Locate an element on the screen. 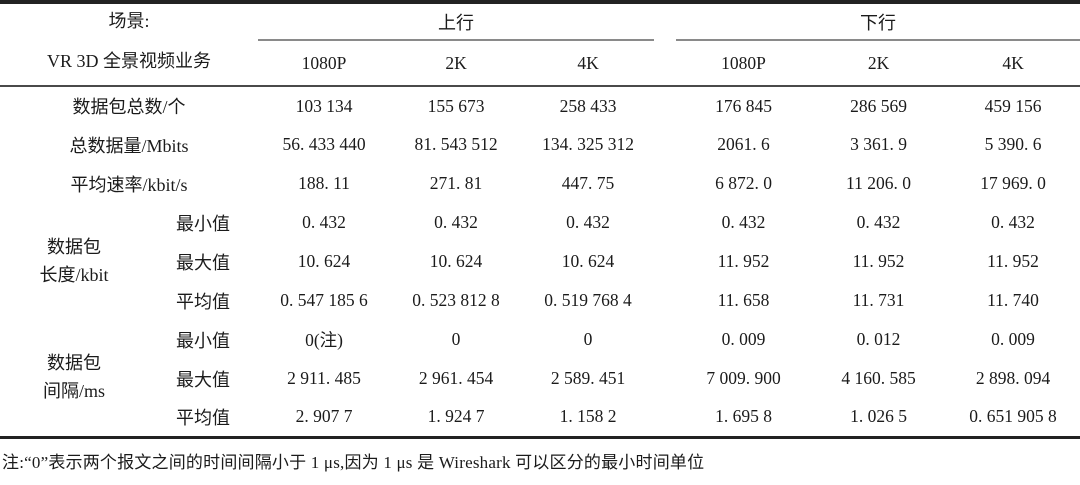  data-cell: 176 845 is located at coordinates (743, 105).